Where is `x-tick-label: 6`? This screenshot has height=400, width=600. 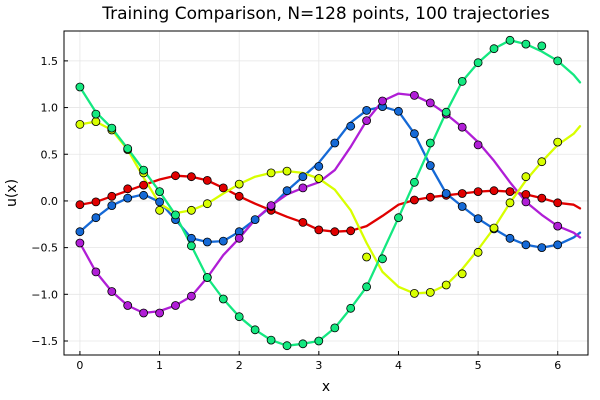
x-tick-label: 6 is located at coordinates (557, 365).